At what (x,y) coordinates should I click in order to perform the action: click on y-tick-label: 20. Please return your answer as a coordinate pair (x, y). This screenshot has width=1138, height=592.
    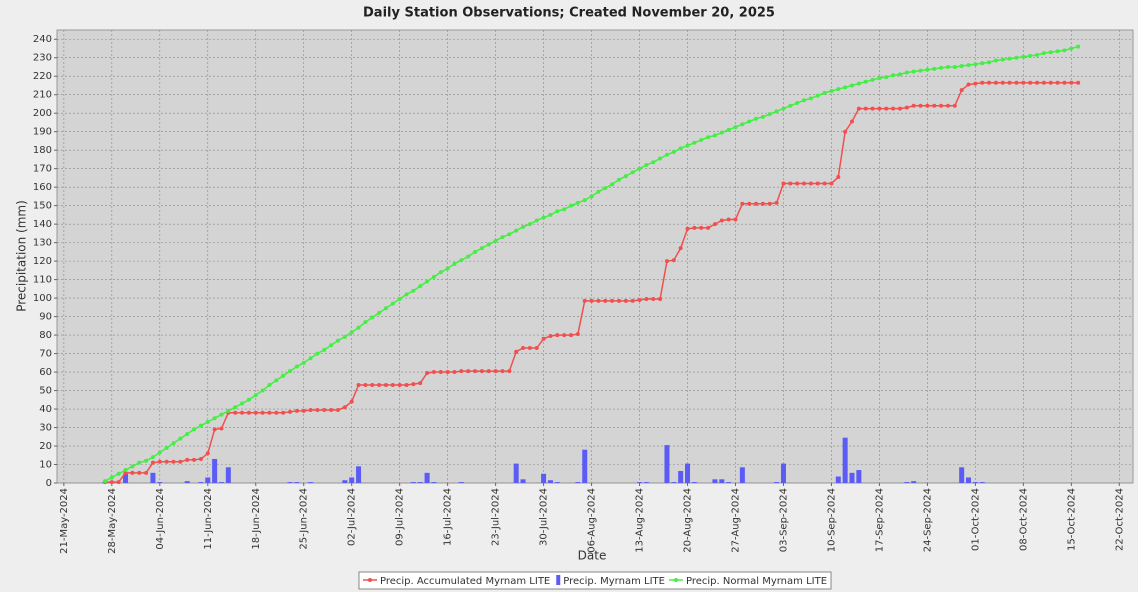
    Looking at the image, I should click on (45, 446).